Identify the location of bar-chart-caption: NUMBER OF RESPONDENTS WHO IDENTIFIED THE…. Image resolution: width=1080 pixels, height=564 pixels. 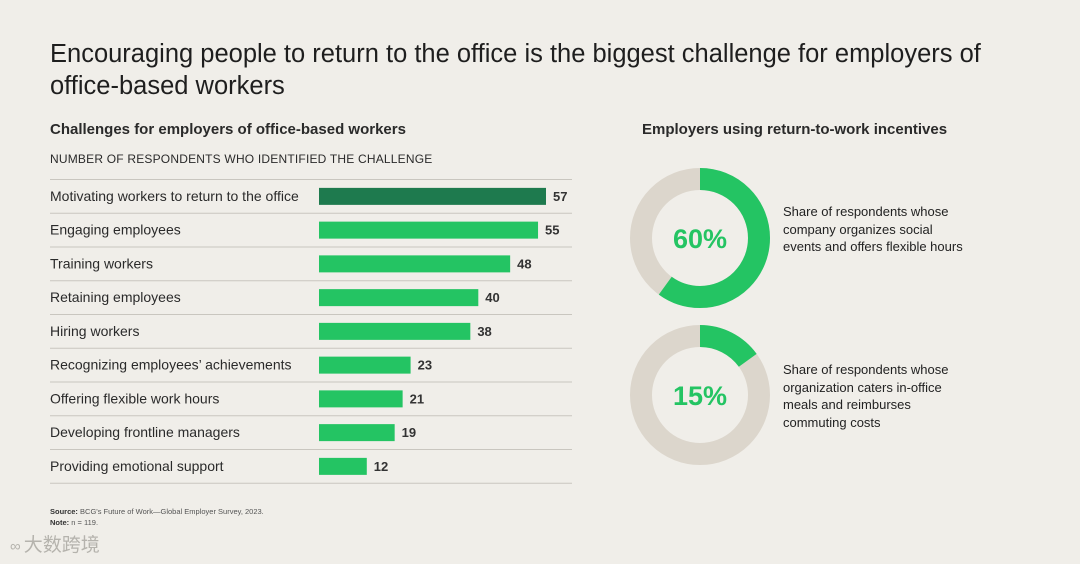
(241, 159).